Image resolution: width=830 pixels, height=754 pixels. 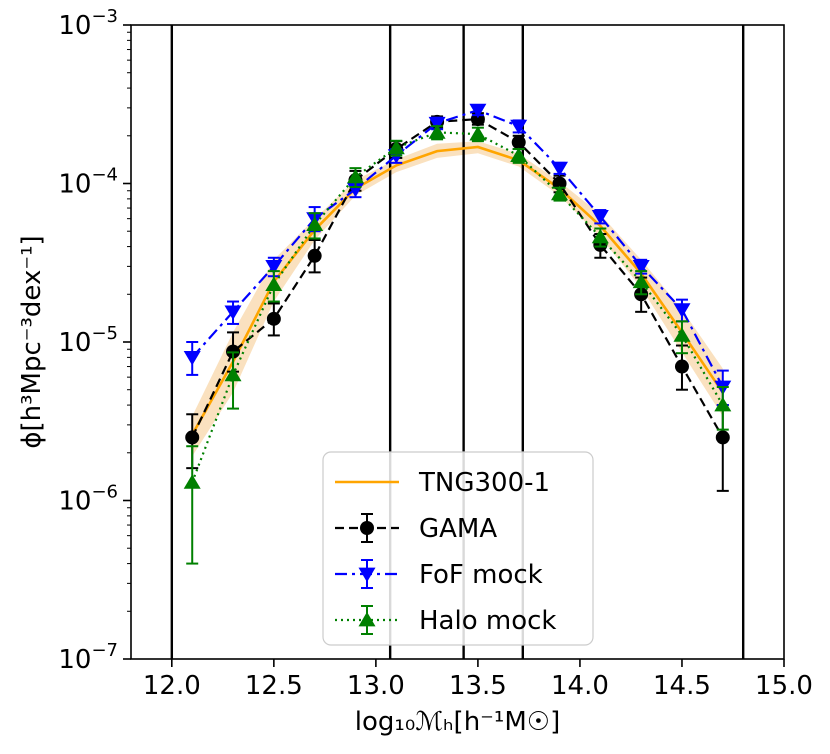 I want to click on x-tick-label: 15.0, so click(x=784, y=686).